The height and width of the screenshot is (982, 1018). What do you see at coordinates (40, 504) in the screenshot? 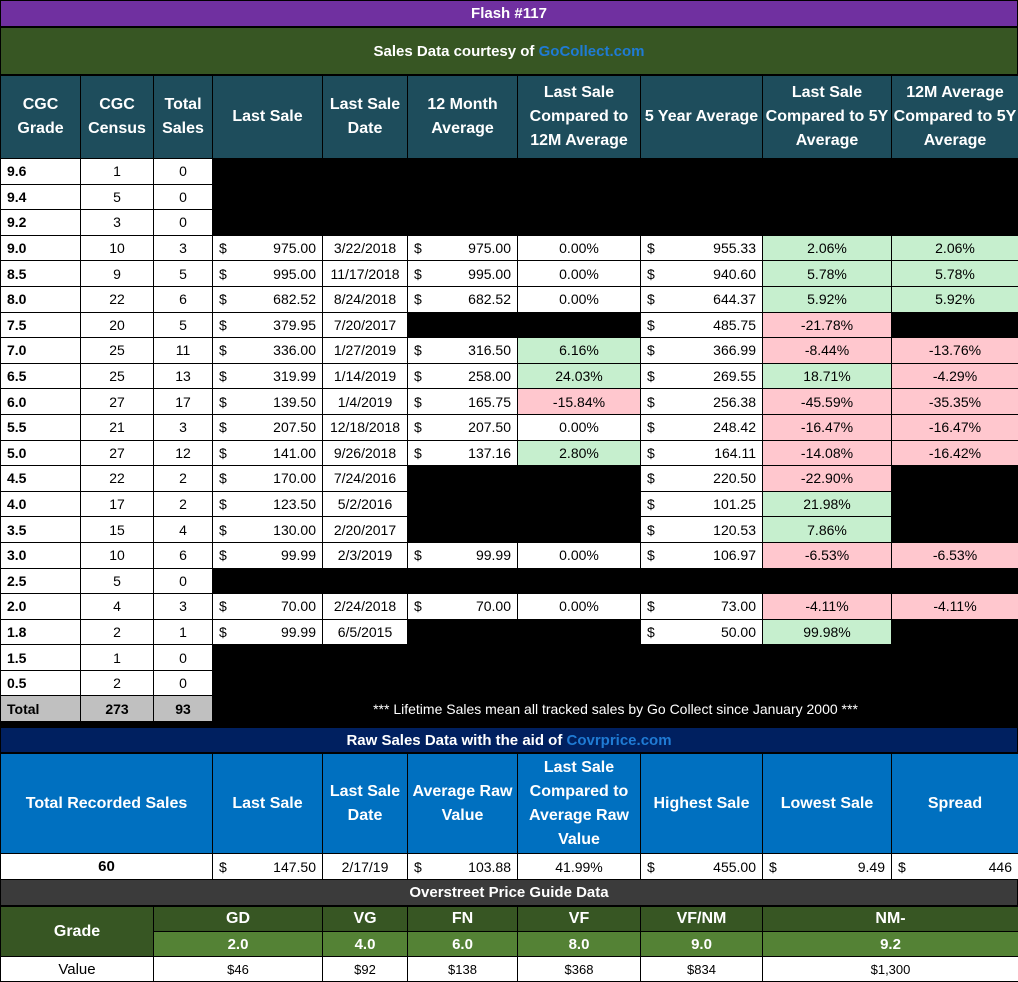
I see `cgc-grade-cell: 4.0` at bounding box center [40, 504].